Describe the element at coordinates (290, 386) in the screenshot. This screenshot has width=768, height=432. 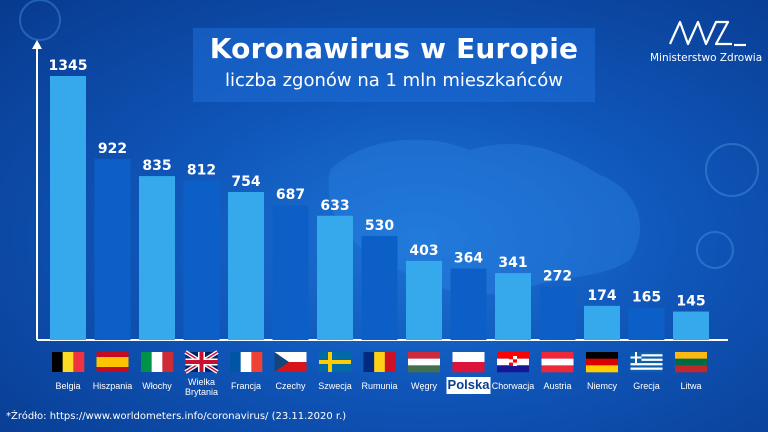
I see `category-label: Czechy` at that location.